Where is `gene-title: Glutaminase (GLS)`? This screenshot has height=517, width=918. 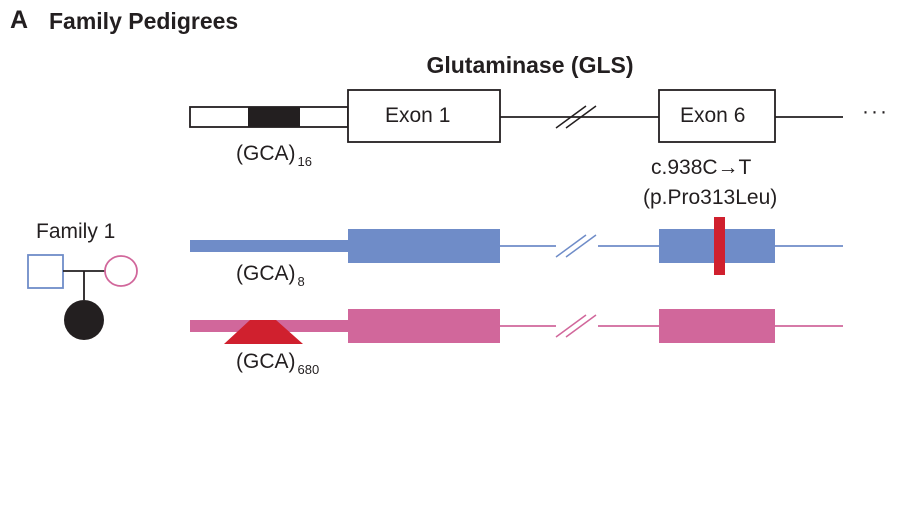
gene-title: Glutaminase (GLS) is located at coordinates (530, 65).